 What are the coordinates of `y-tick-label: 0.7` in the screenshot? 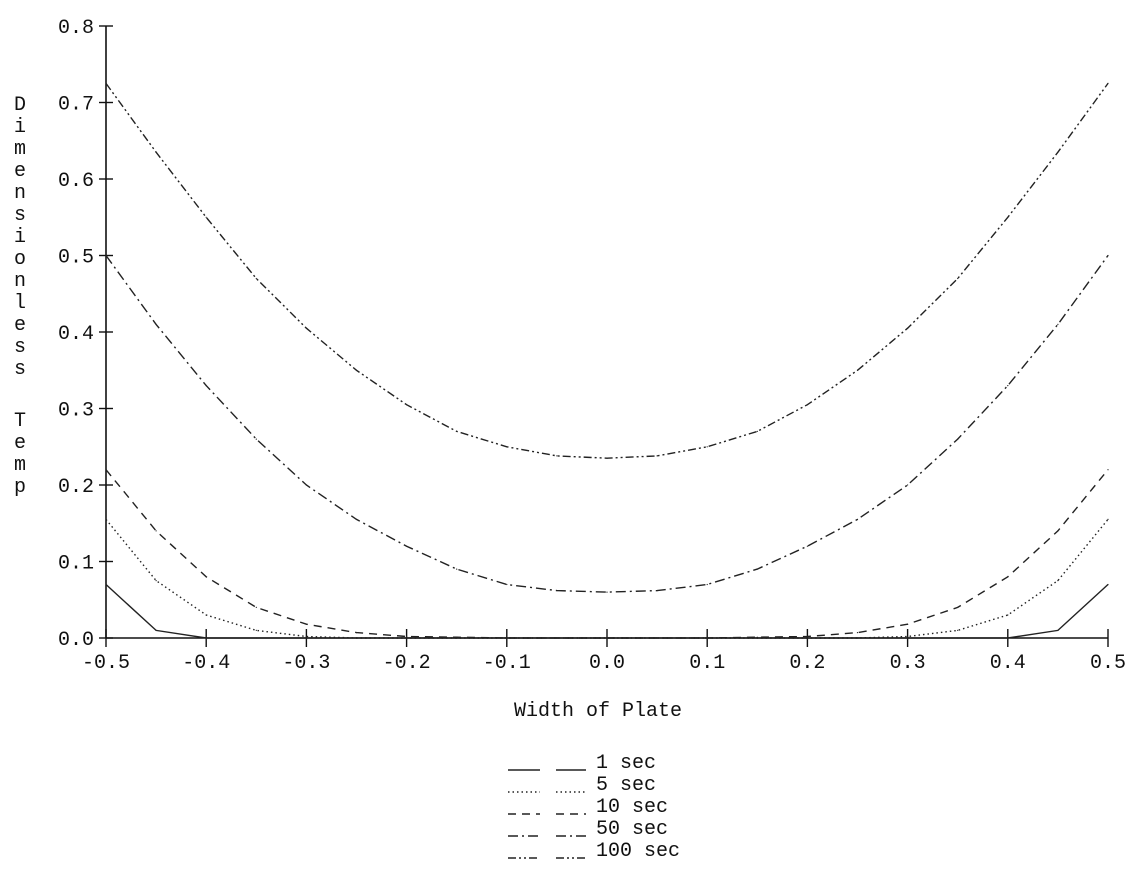 It's located at (76, 105).